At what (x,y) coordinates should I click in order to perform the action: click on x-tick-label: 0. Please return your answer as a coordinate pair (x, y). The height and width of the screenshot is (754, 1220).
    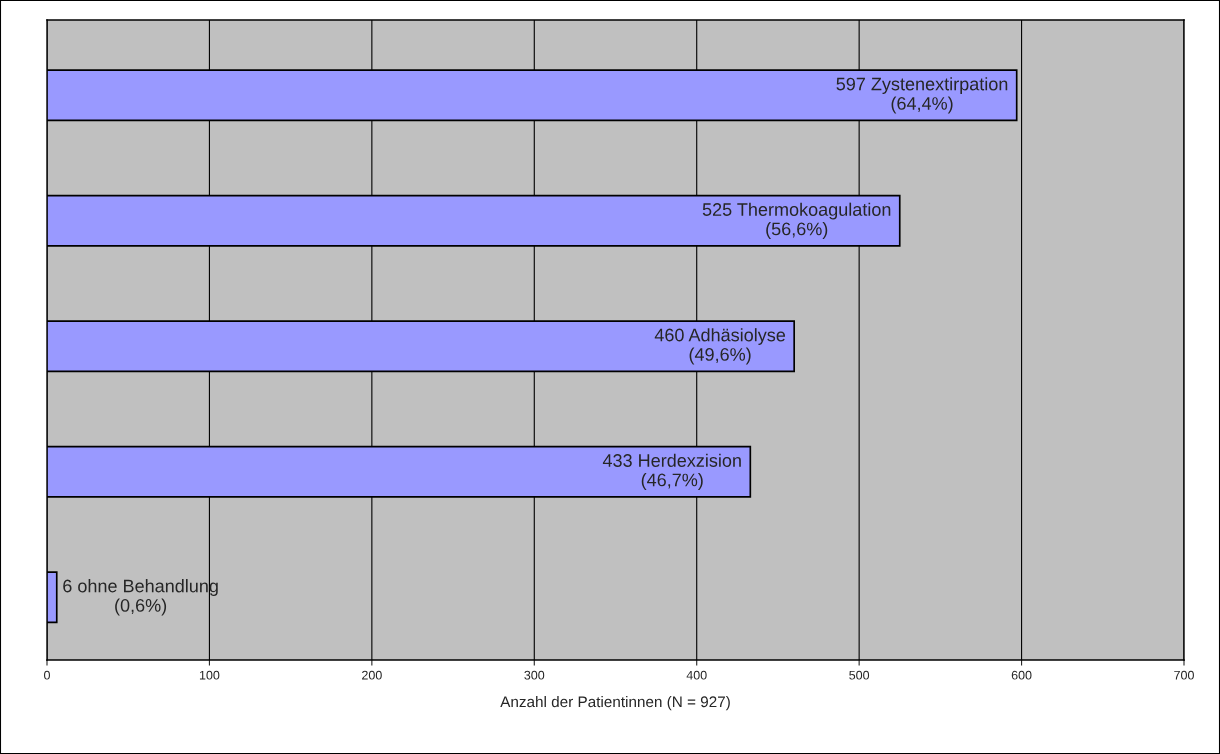
    Looking at the image, I should click on (47, 675).